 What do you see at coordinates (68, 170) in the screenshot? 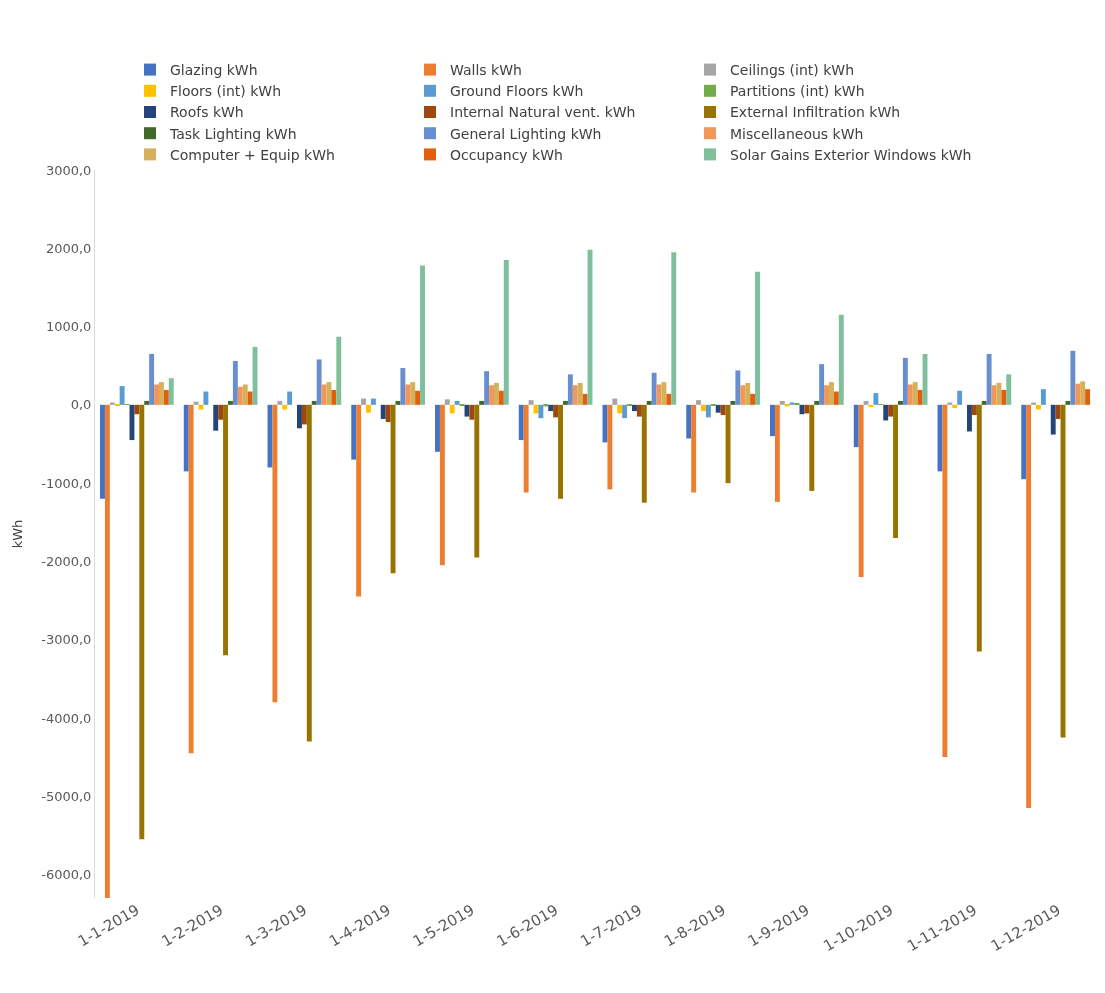
I see `y-tick-label: 3000,0` at bounding box center [68, 170].